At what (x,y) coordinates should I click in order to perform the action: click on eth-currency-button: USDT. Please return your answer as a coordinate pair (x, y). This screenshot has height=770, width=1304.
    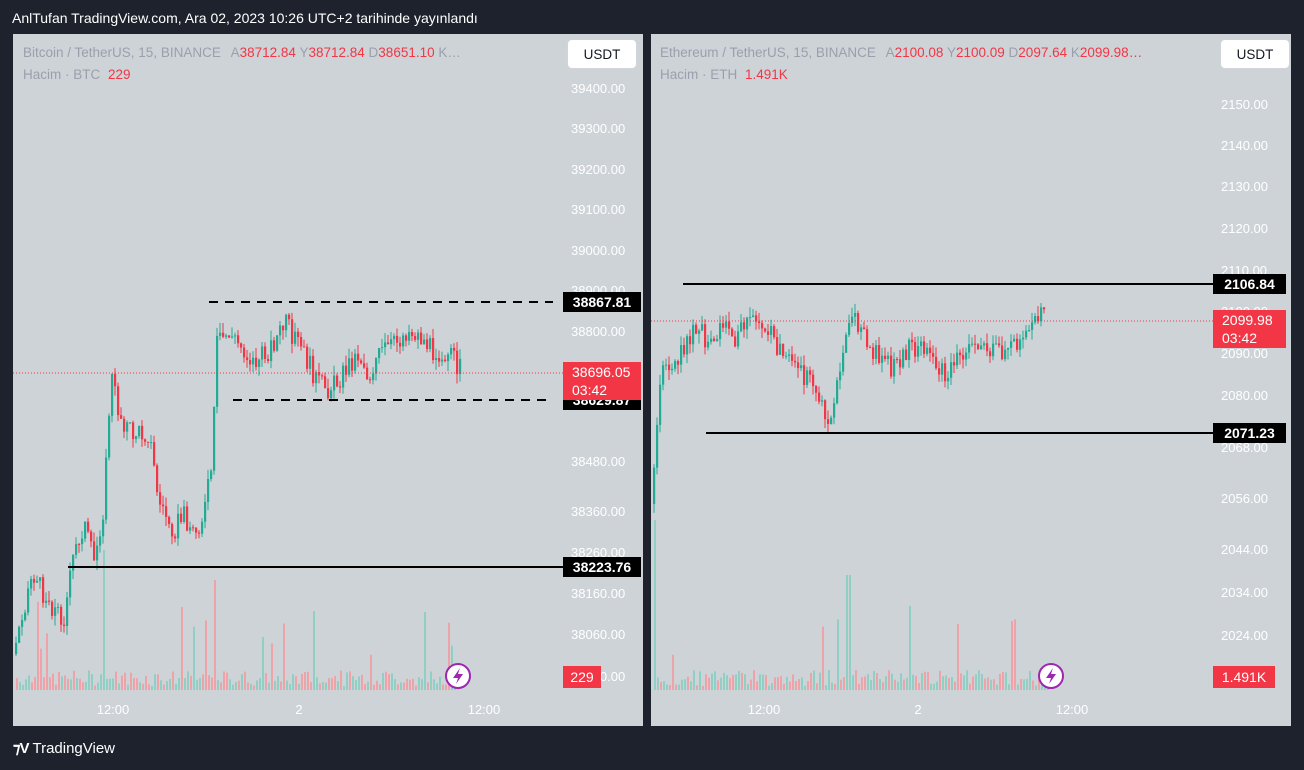
    Looking at the image, I should click on (1255, 54).